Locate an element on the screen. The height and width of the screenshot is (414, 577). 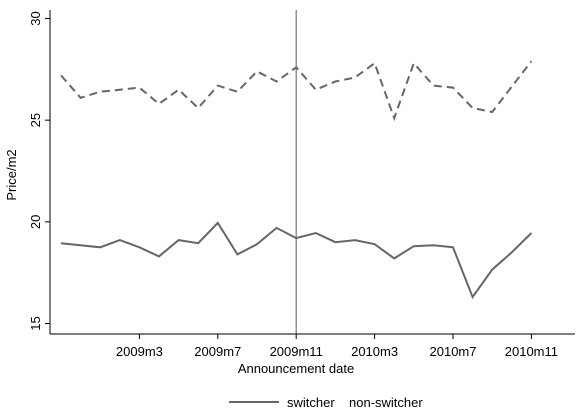
y-axis-title: Price/m2 is located at coordinates (11, 174).